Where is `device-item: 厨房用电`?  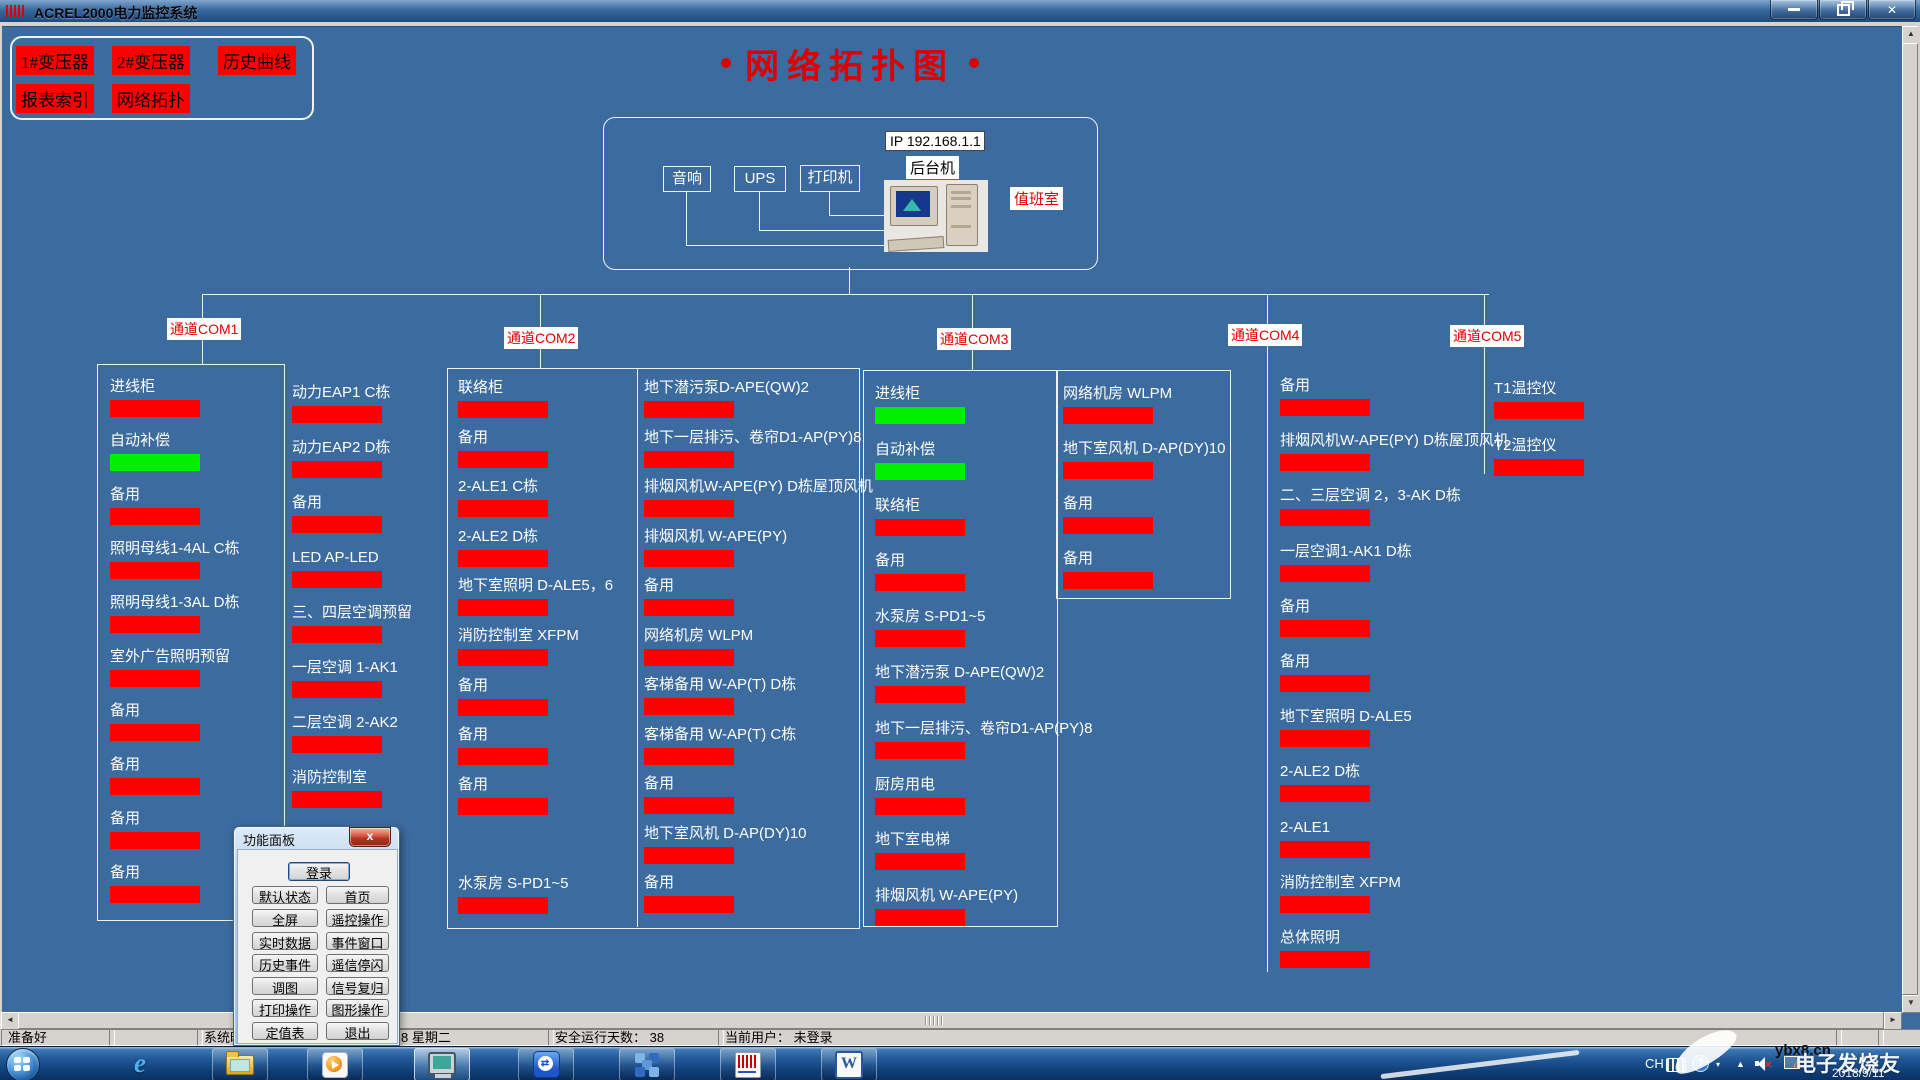 device-item: 厨房用电 is located at coordinates (1005, 795).